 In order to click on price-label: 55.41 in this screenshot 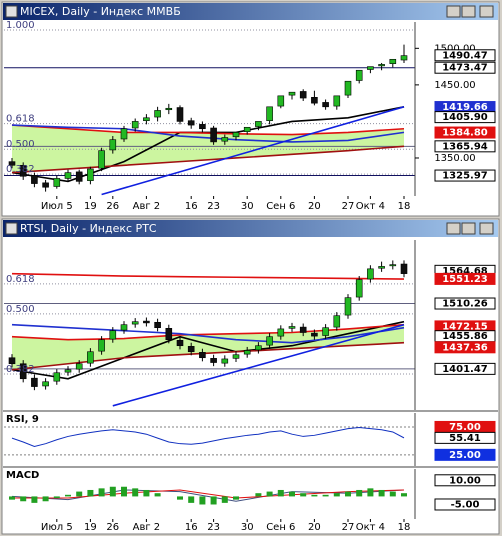, I will do `click(465, 438)`.